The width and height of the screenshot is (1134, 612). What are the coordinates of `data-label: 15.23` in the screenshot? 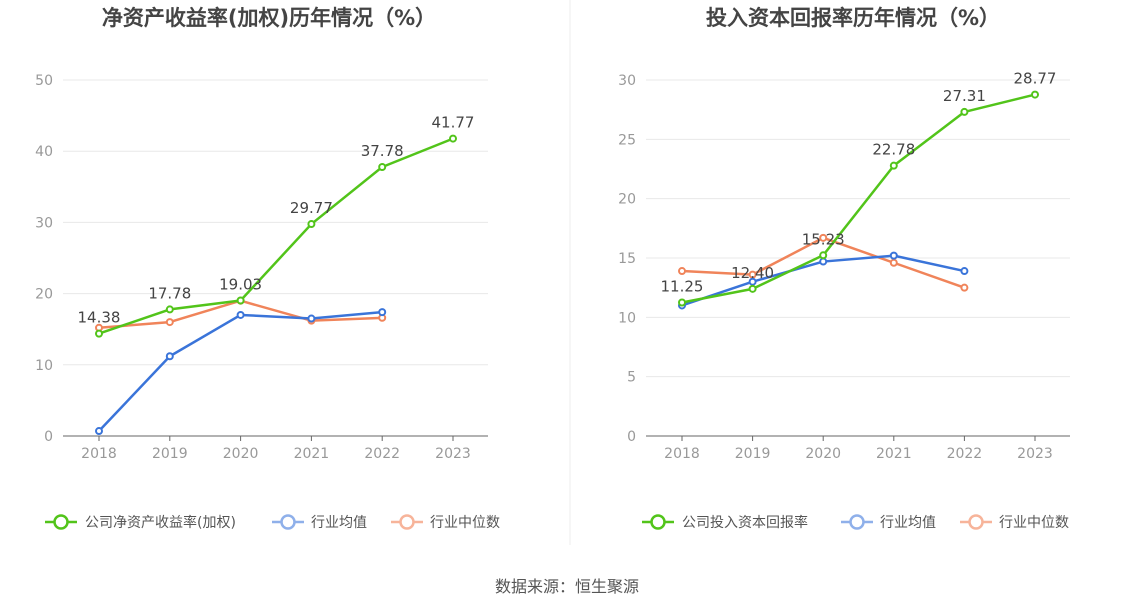 It's located at (823, 239).